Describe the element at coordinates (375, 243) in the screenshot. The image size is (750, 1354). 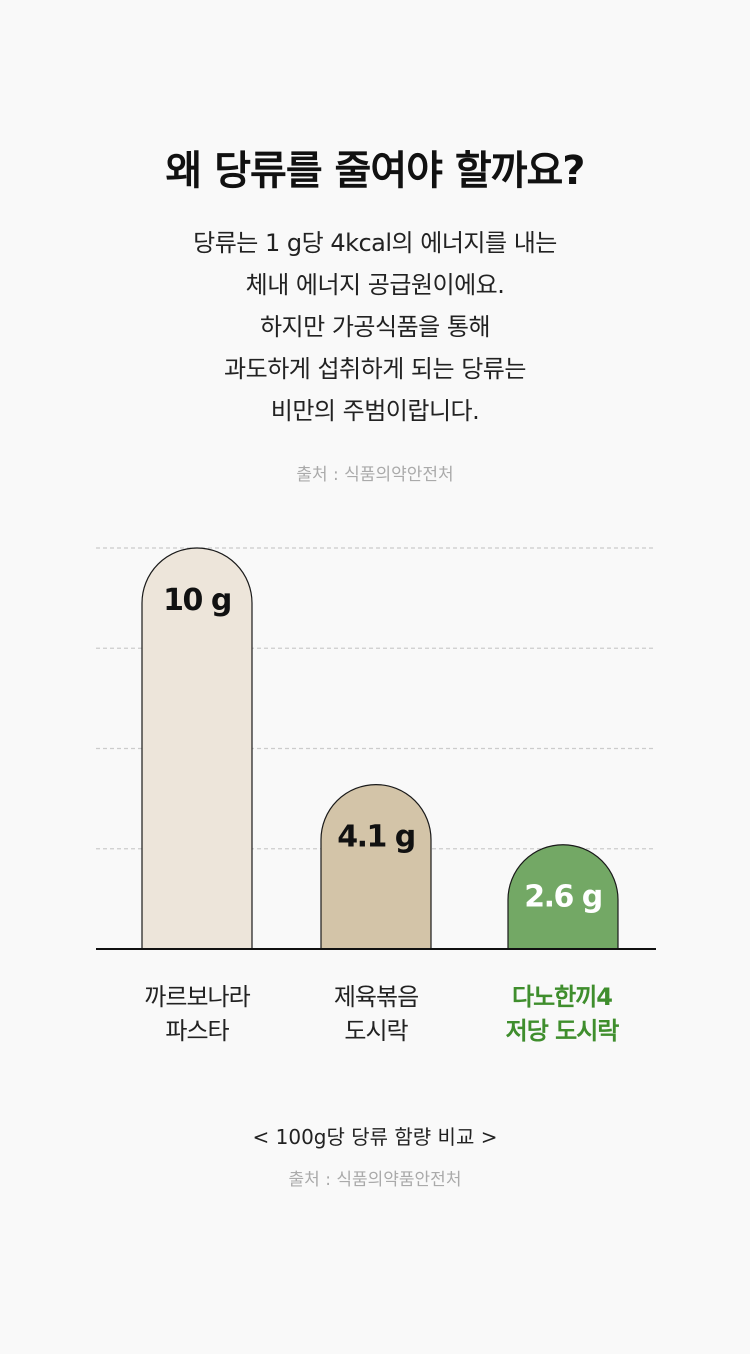
I see `description-line: 당류는 1 g당 4kcal의 에너지를 내는` at that location.